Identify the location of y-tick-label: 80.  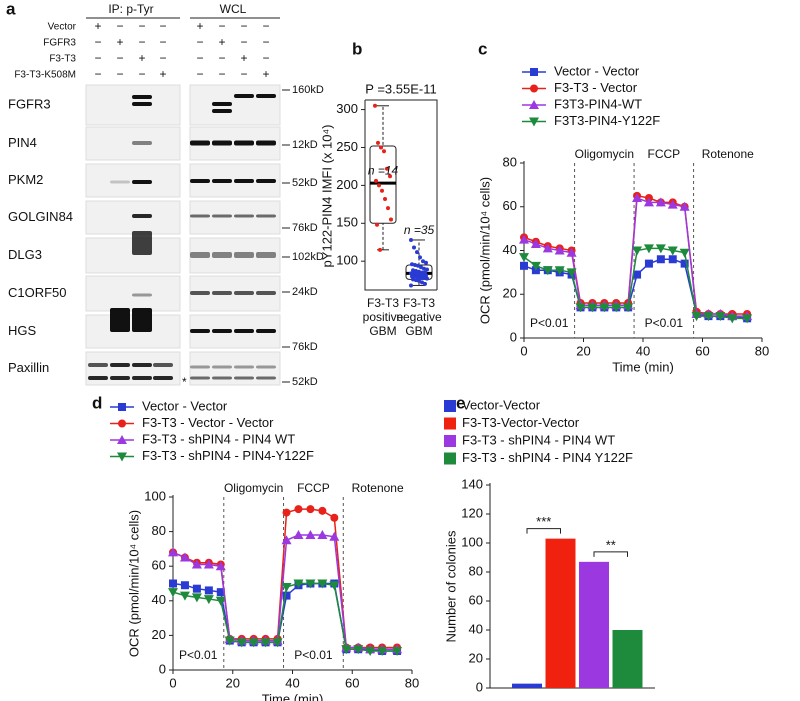
(159, 530).